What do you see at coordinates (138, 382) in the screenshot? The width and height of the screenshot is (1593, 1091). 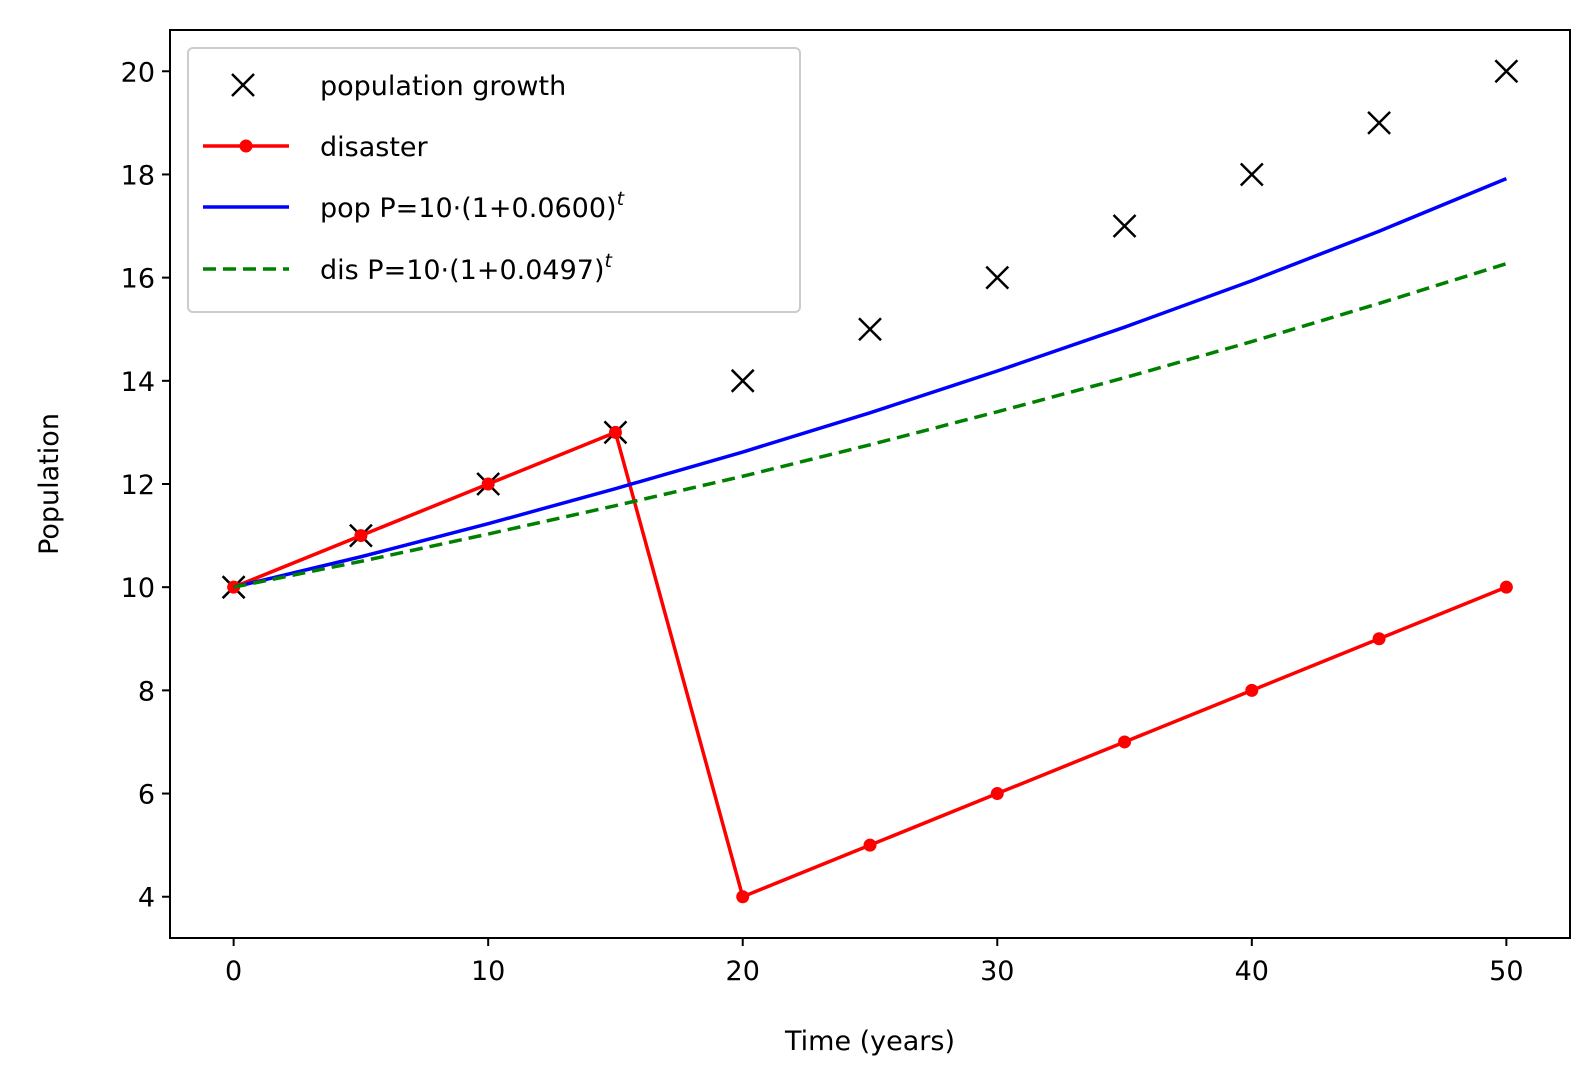 I see `y-tick-label: 14` at bounding box center [138, 382].